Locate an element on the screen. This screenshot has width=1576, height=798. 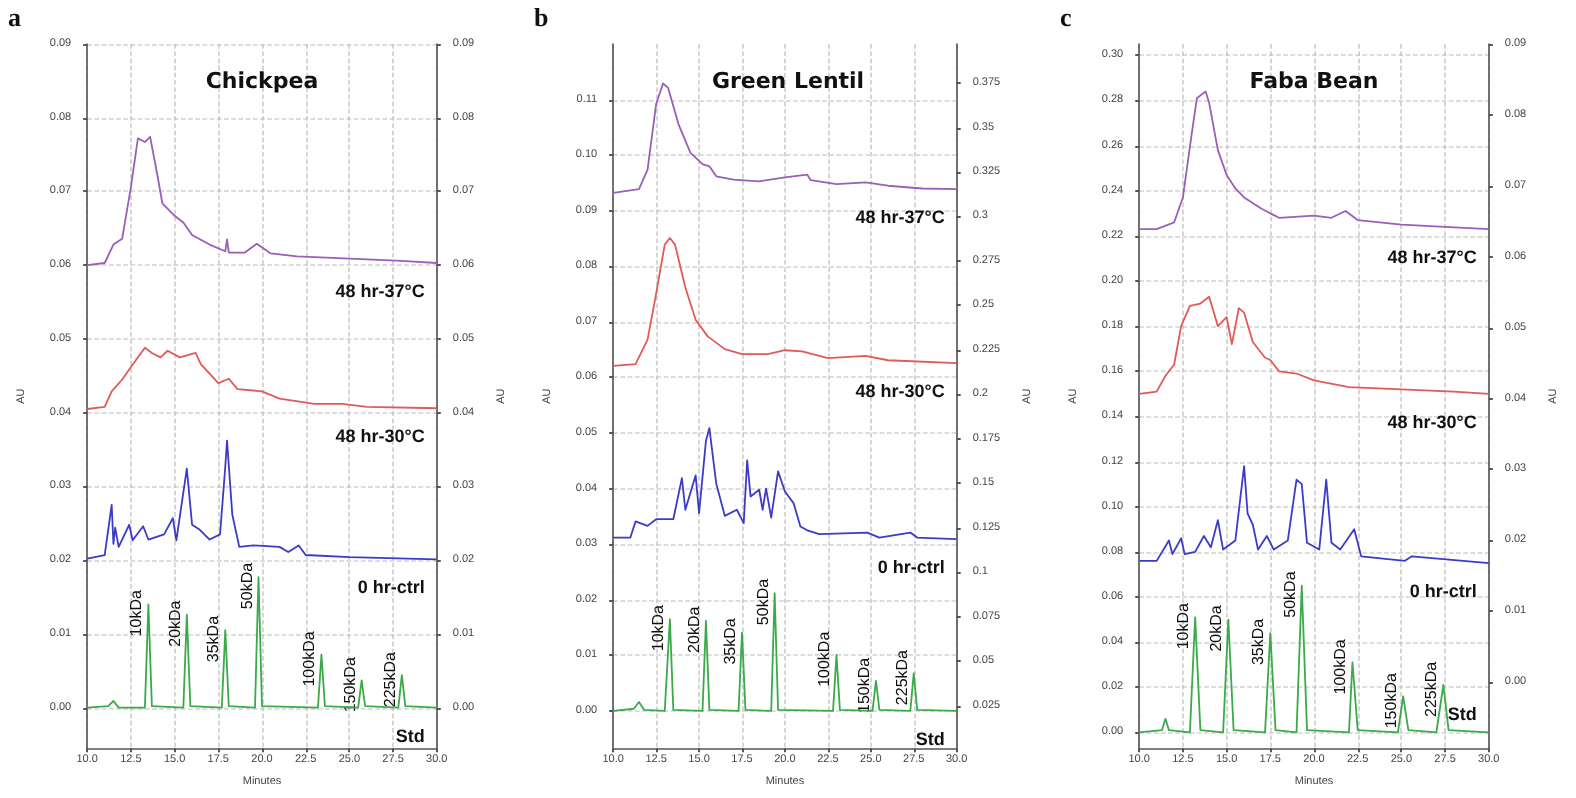
text: Faba Bean is located at coordinates (1314, 81).